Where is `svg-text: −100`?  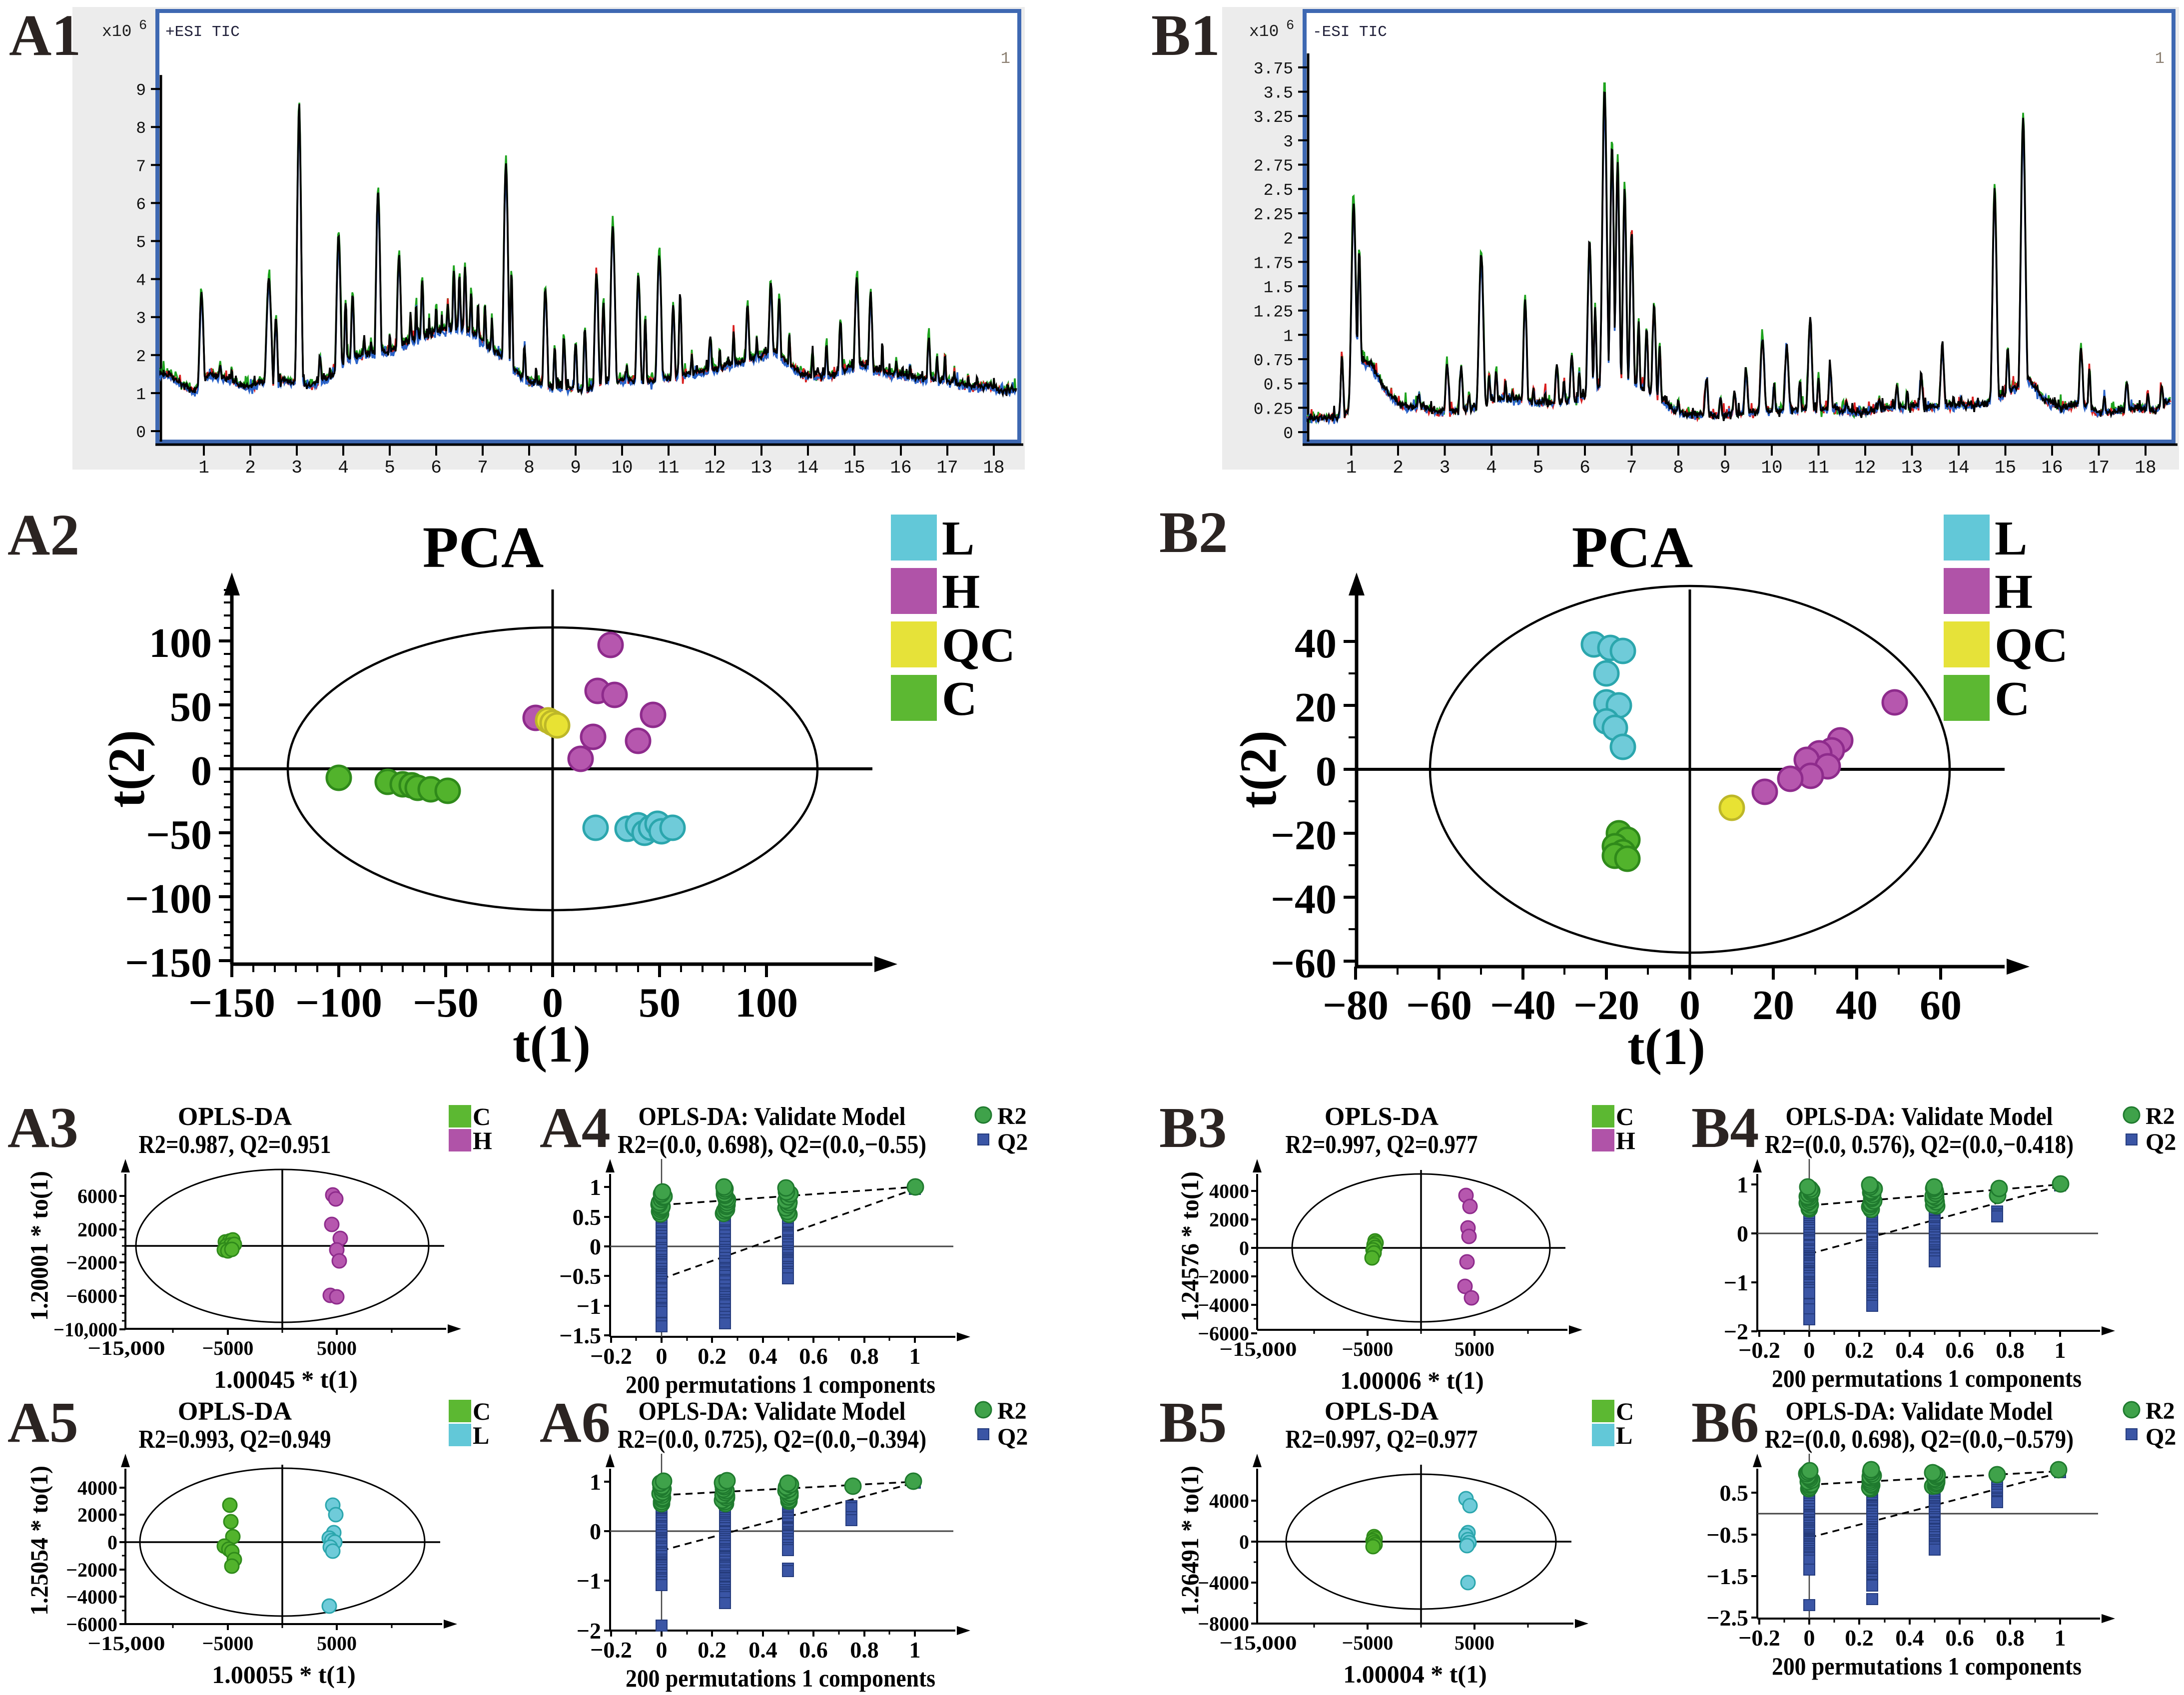
svg-text: −100 is located at coordinates (339, 1003).